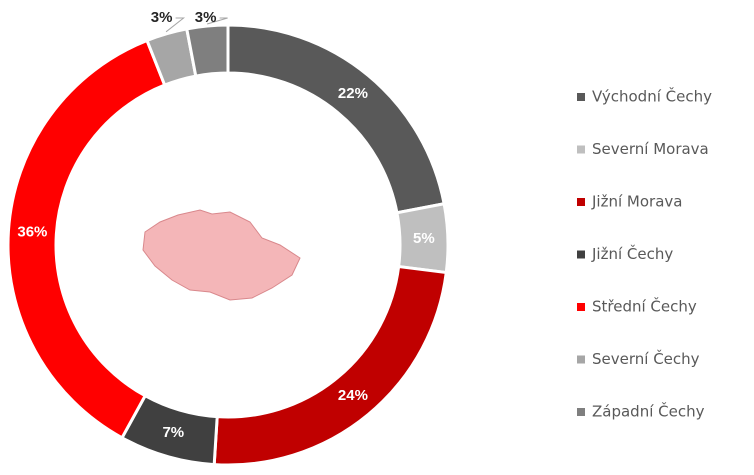 This screenshot has width=754, height=475. What do you see at coordinates (646, 358) in the screenshot?
I see `legend-label: Severní Čechy` at bounding box center [646, 358].